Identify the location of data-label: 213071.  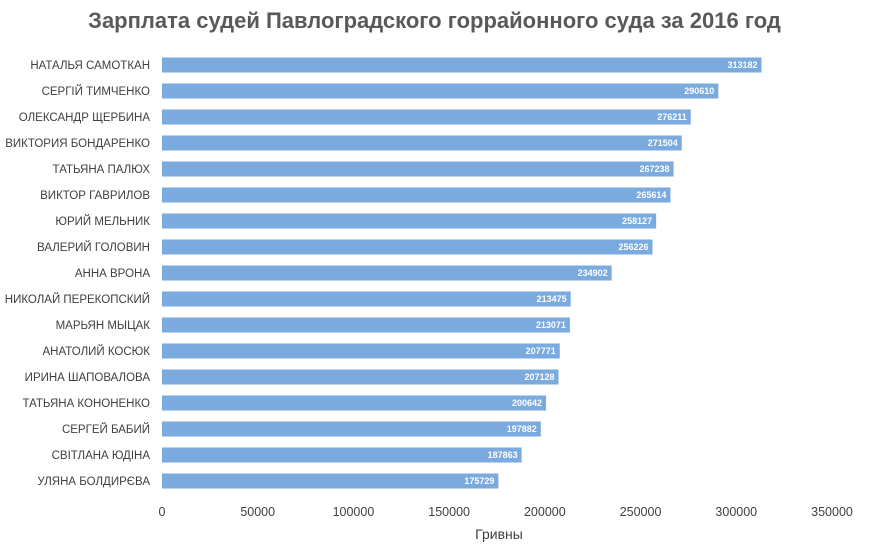
(551, 325).